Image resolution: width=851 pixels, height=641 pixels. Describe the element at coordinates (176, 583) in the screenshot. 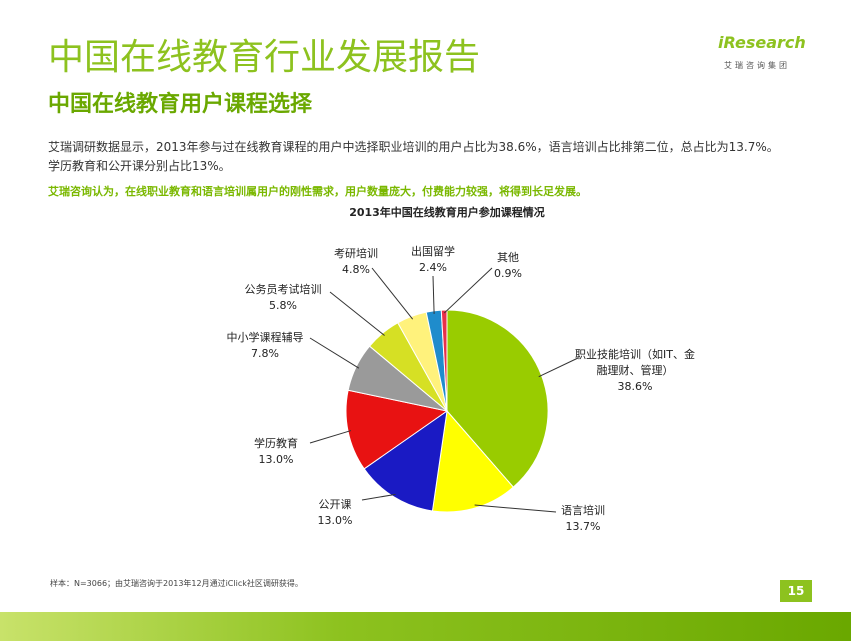

I see `source-note: 样本：N=3066；由艾瑞咨询于2013年12月通过iClick社区调研获得。` at that location.